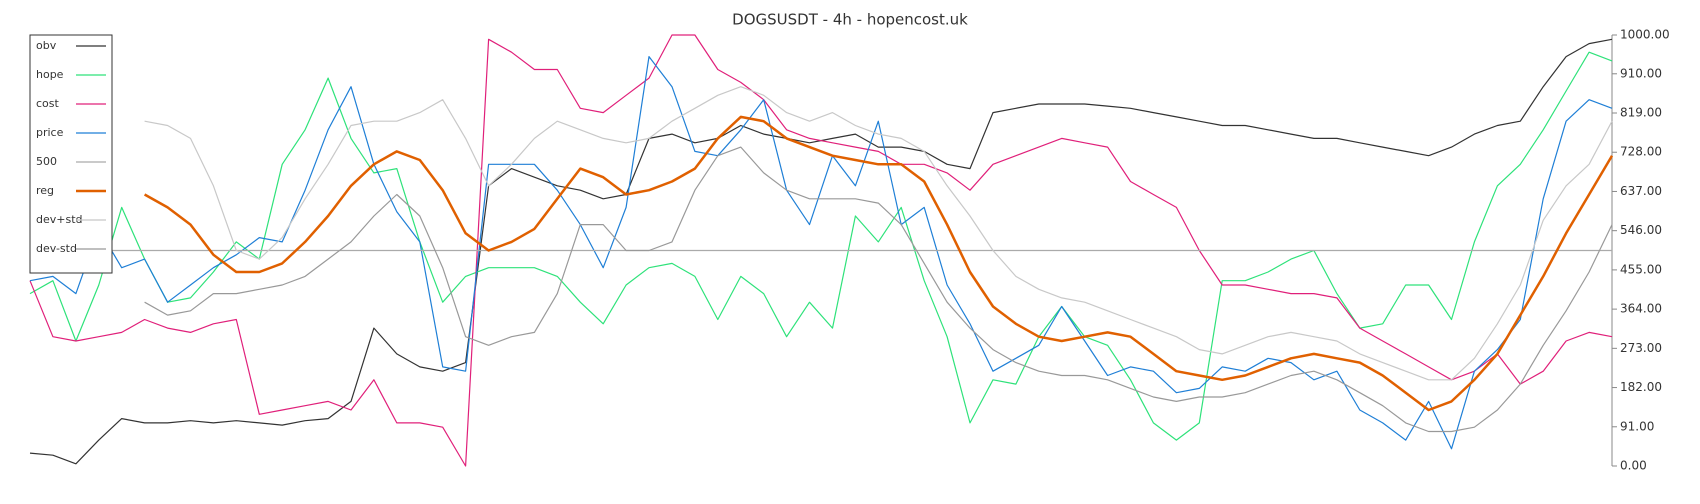  What do you see at coordinates (46, 45) in the screenshot?
I see `legend-label: obv` at bounding box center [46, 45].